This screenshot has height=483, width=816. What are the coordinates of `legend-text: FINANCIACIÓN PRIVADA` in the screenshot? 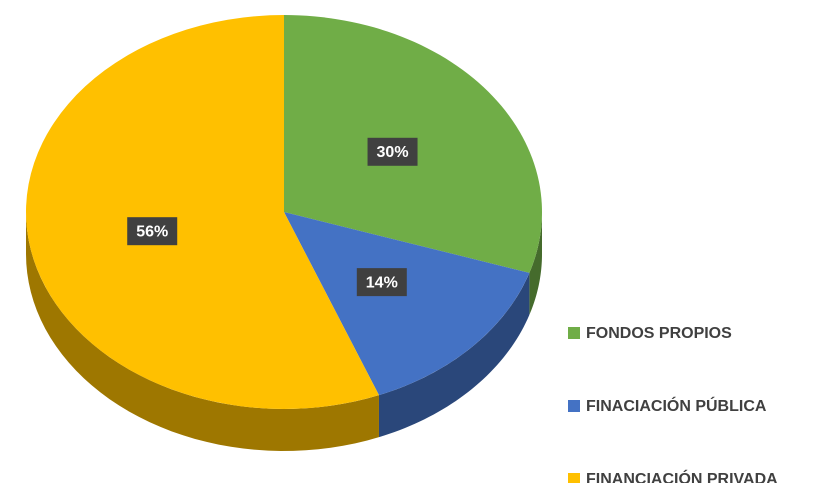 It's located at (682, 476).